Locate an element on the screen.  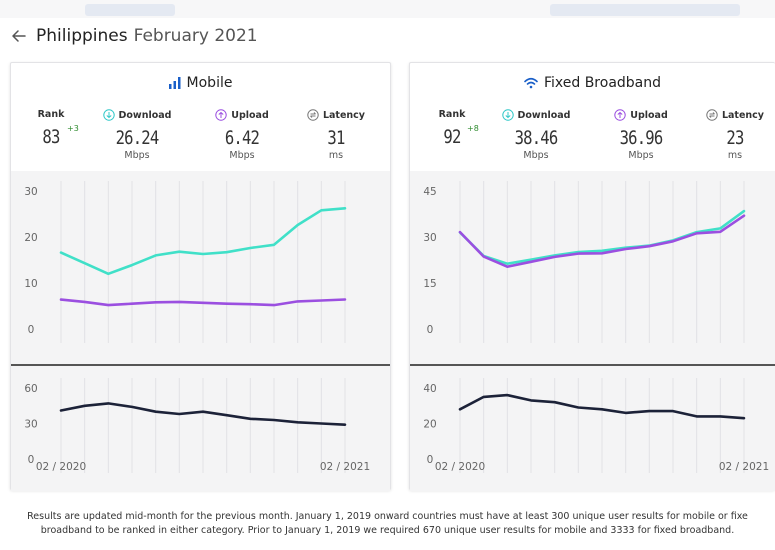
panel-title-text: Fixed Broadband is located at coordinates (602, 83).